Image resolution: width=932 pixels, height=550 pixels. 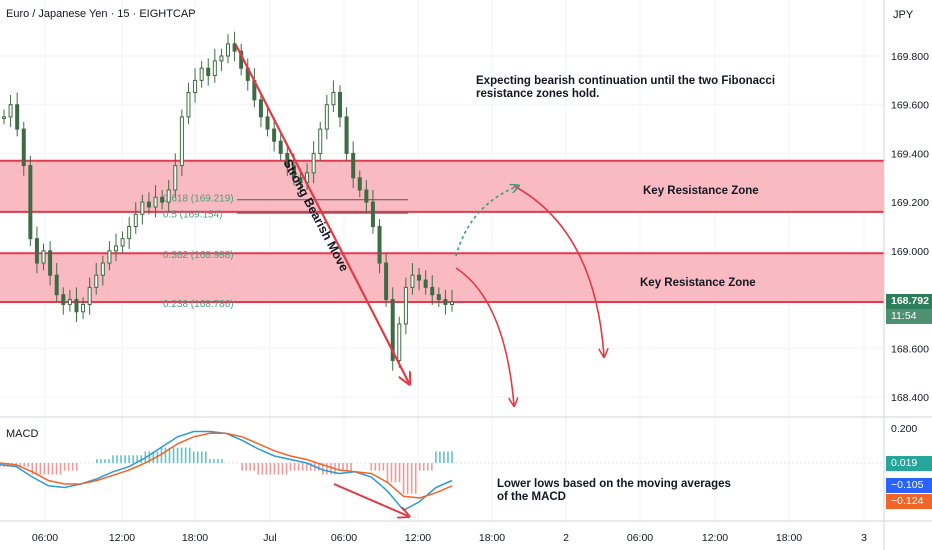 I want to click on fib-level-label: 0.382 (168.988), so click(x=198, y=255).